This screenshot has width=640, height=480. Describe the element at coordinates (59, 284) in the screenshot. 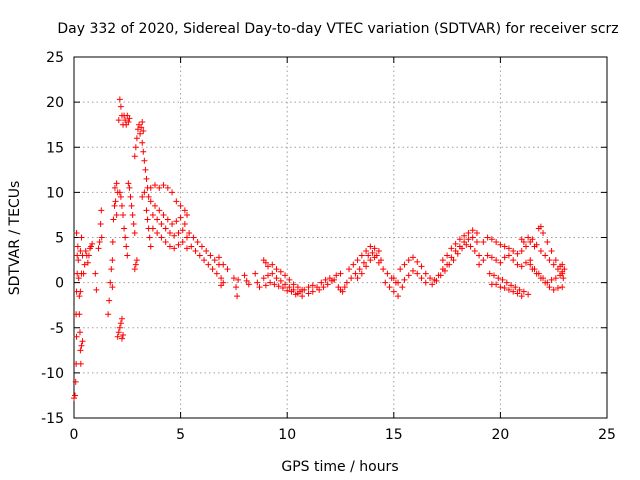

I see `y-tick-label: 0` at that location.